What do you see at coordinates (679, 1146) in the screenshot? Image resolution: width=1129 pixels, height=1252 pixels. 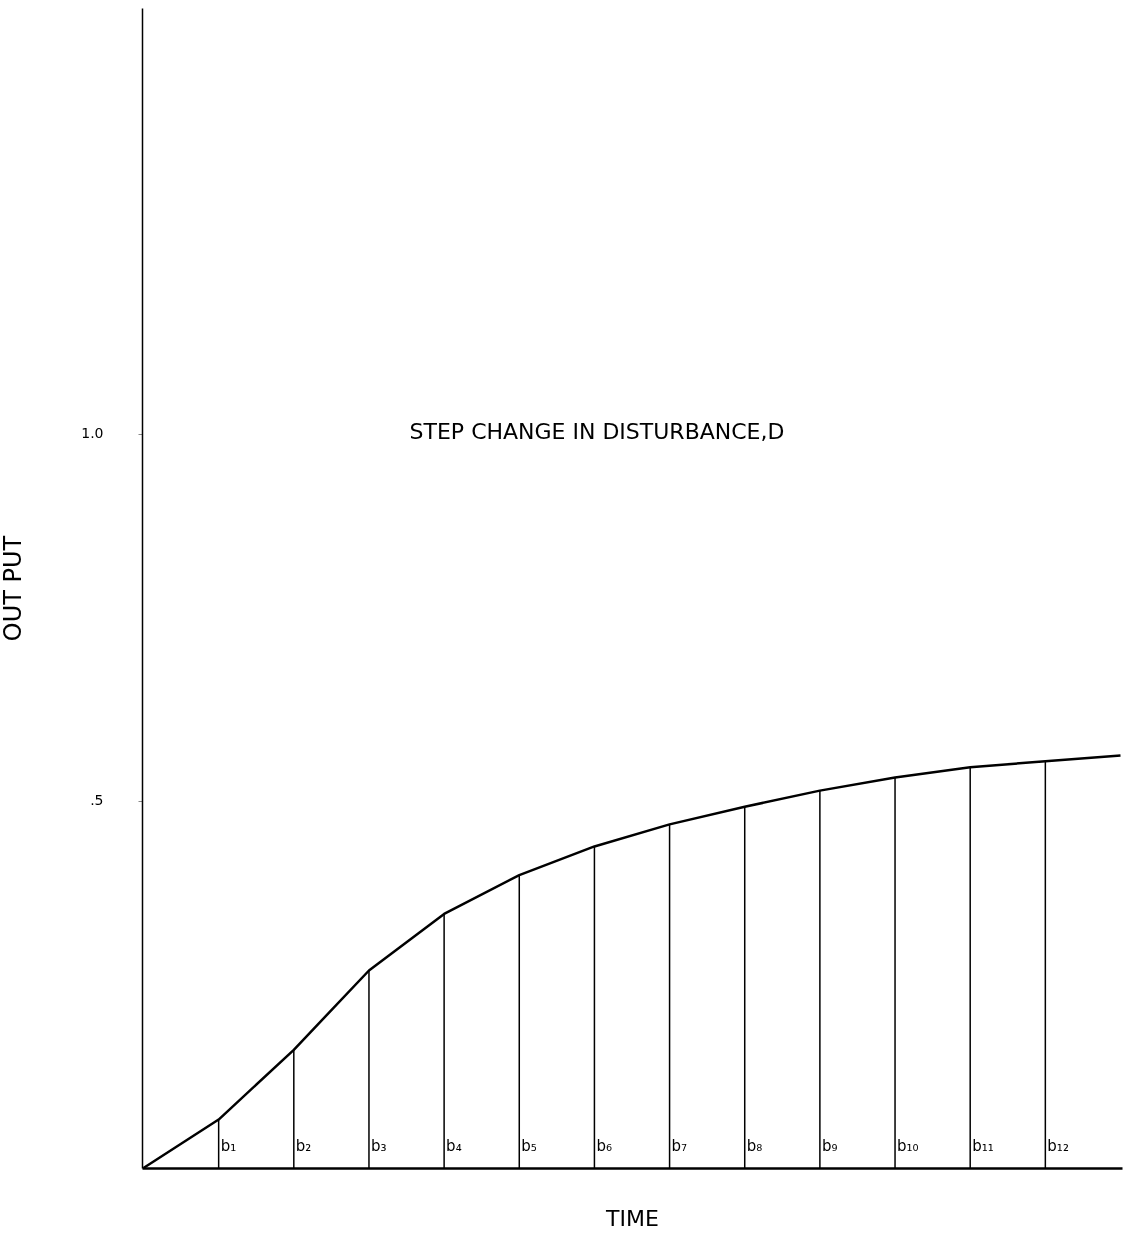 I see `data-label: b₇` at bounding box center [679, 1146].